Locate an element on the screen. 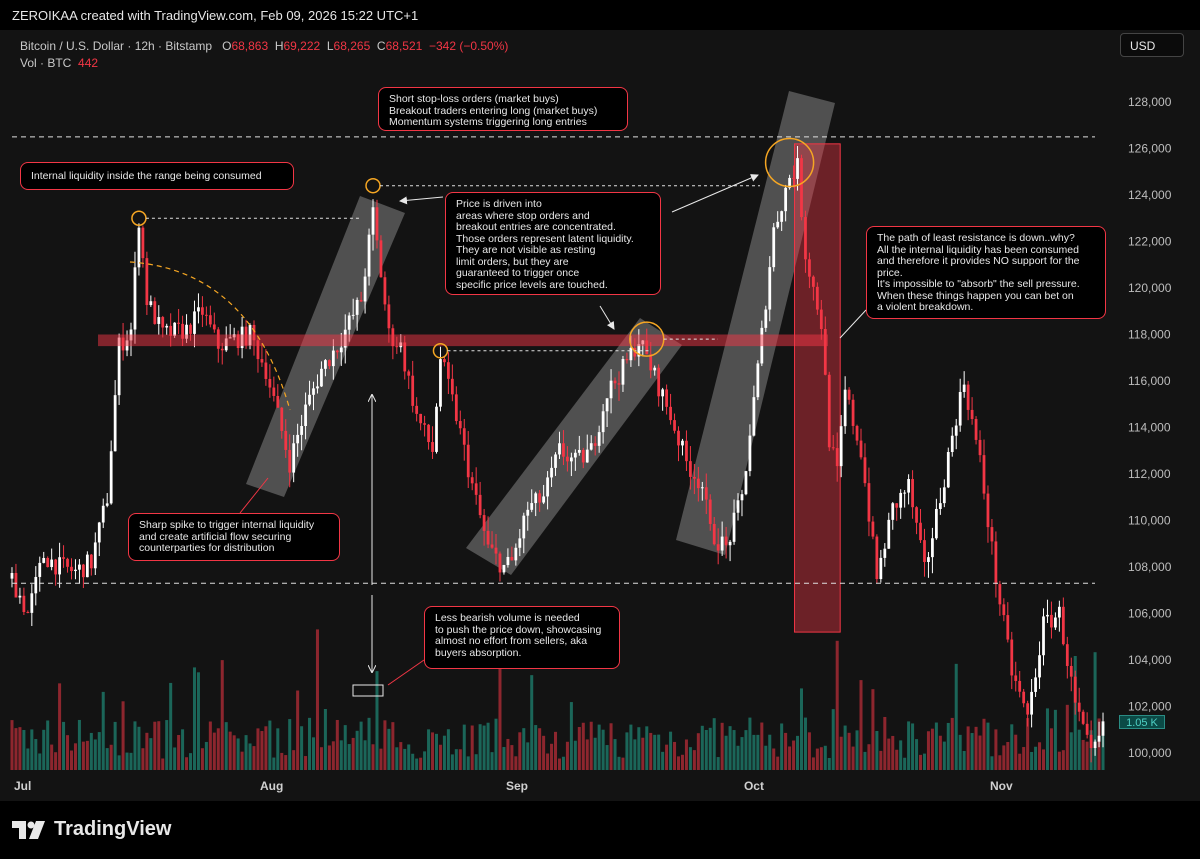 The height and width of the screenshot is (859, 1200). y-tick-label: 110,000 is located at coordinates (1149, 521).